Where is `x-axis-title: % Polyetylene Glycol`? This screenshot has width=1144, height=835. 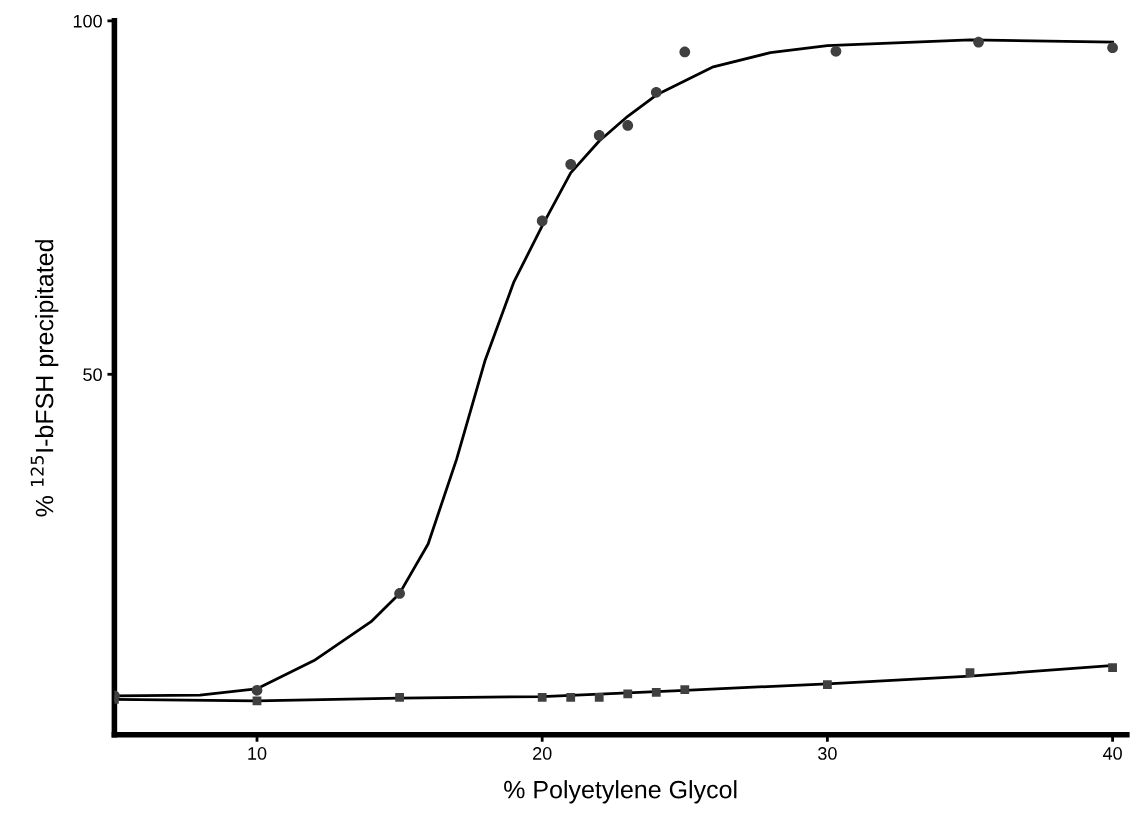
x-axis-title: % Polyetylene Glycol is located at coordinates (620, 792).